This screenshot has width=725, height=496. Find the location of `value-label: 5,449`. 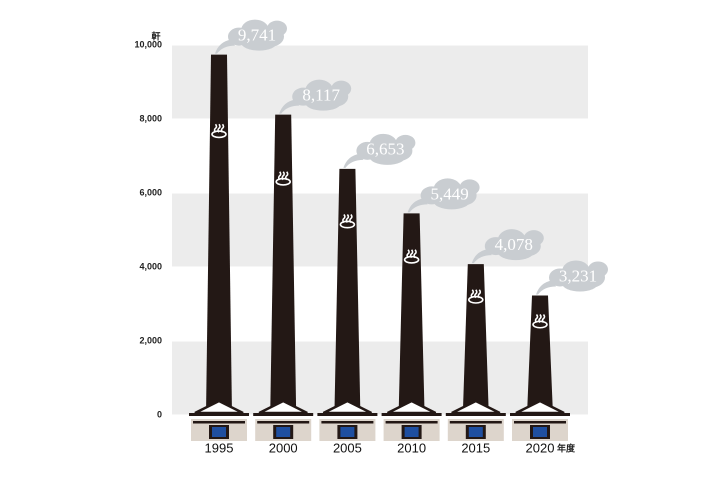

value-label: 5,449 is located at coordinates (449, 193).